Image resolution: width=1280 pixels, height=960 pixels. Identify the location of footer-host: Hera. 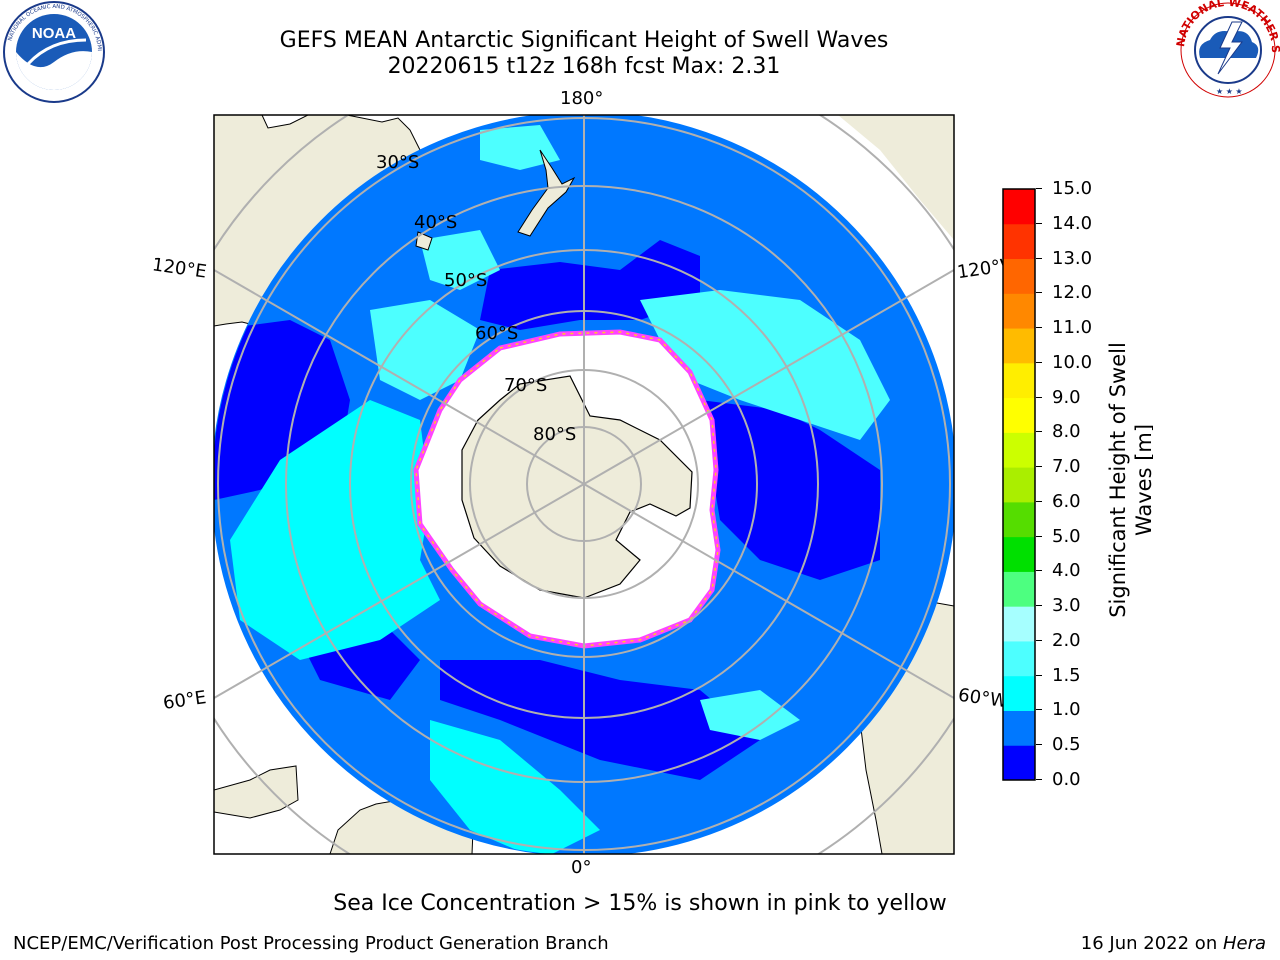
(1244, 943).